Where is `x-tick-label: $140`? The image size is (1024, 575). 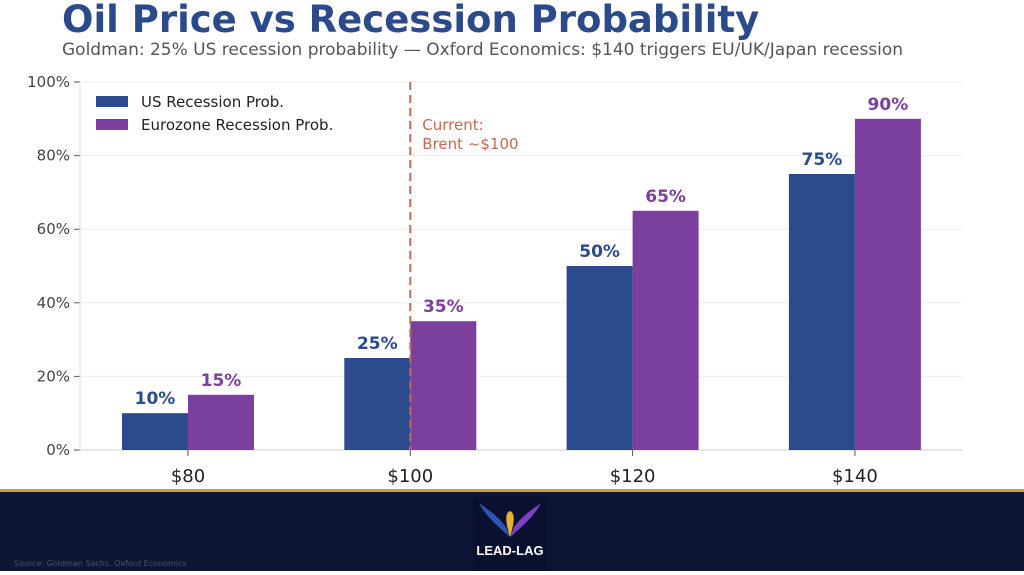
x-tick-label: $140 is located at coordinates (855, 476).